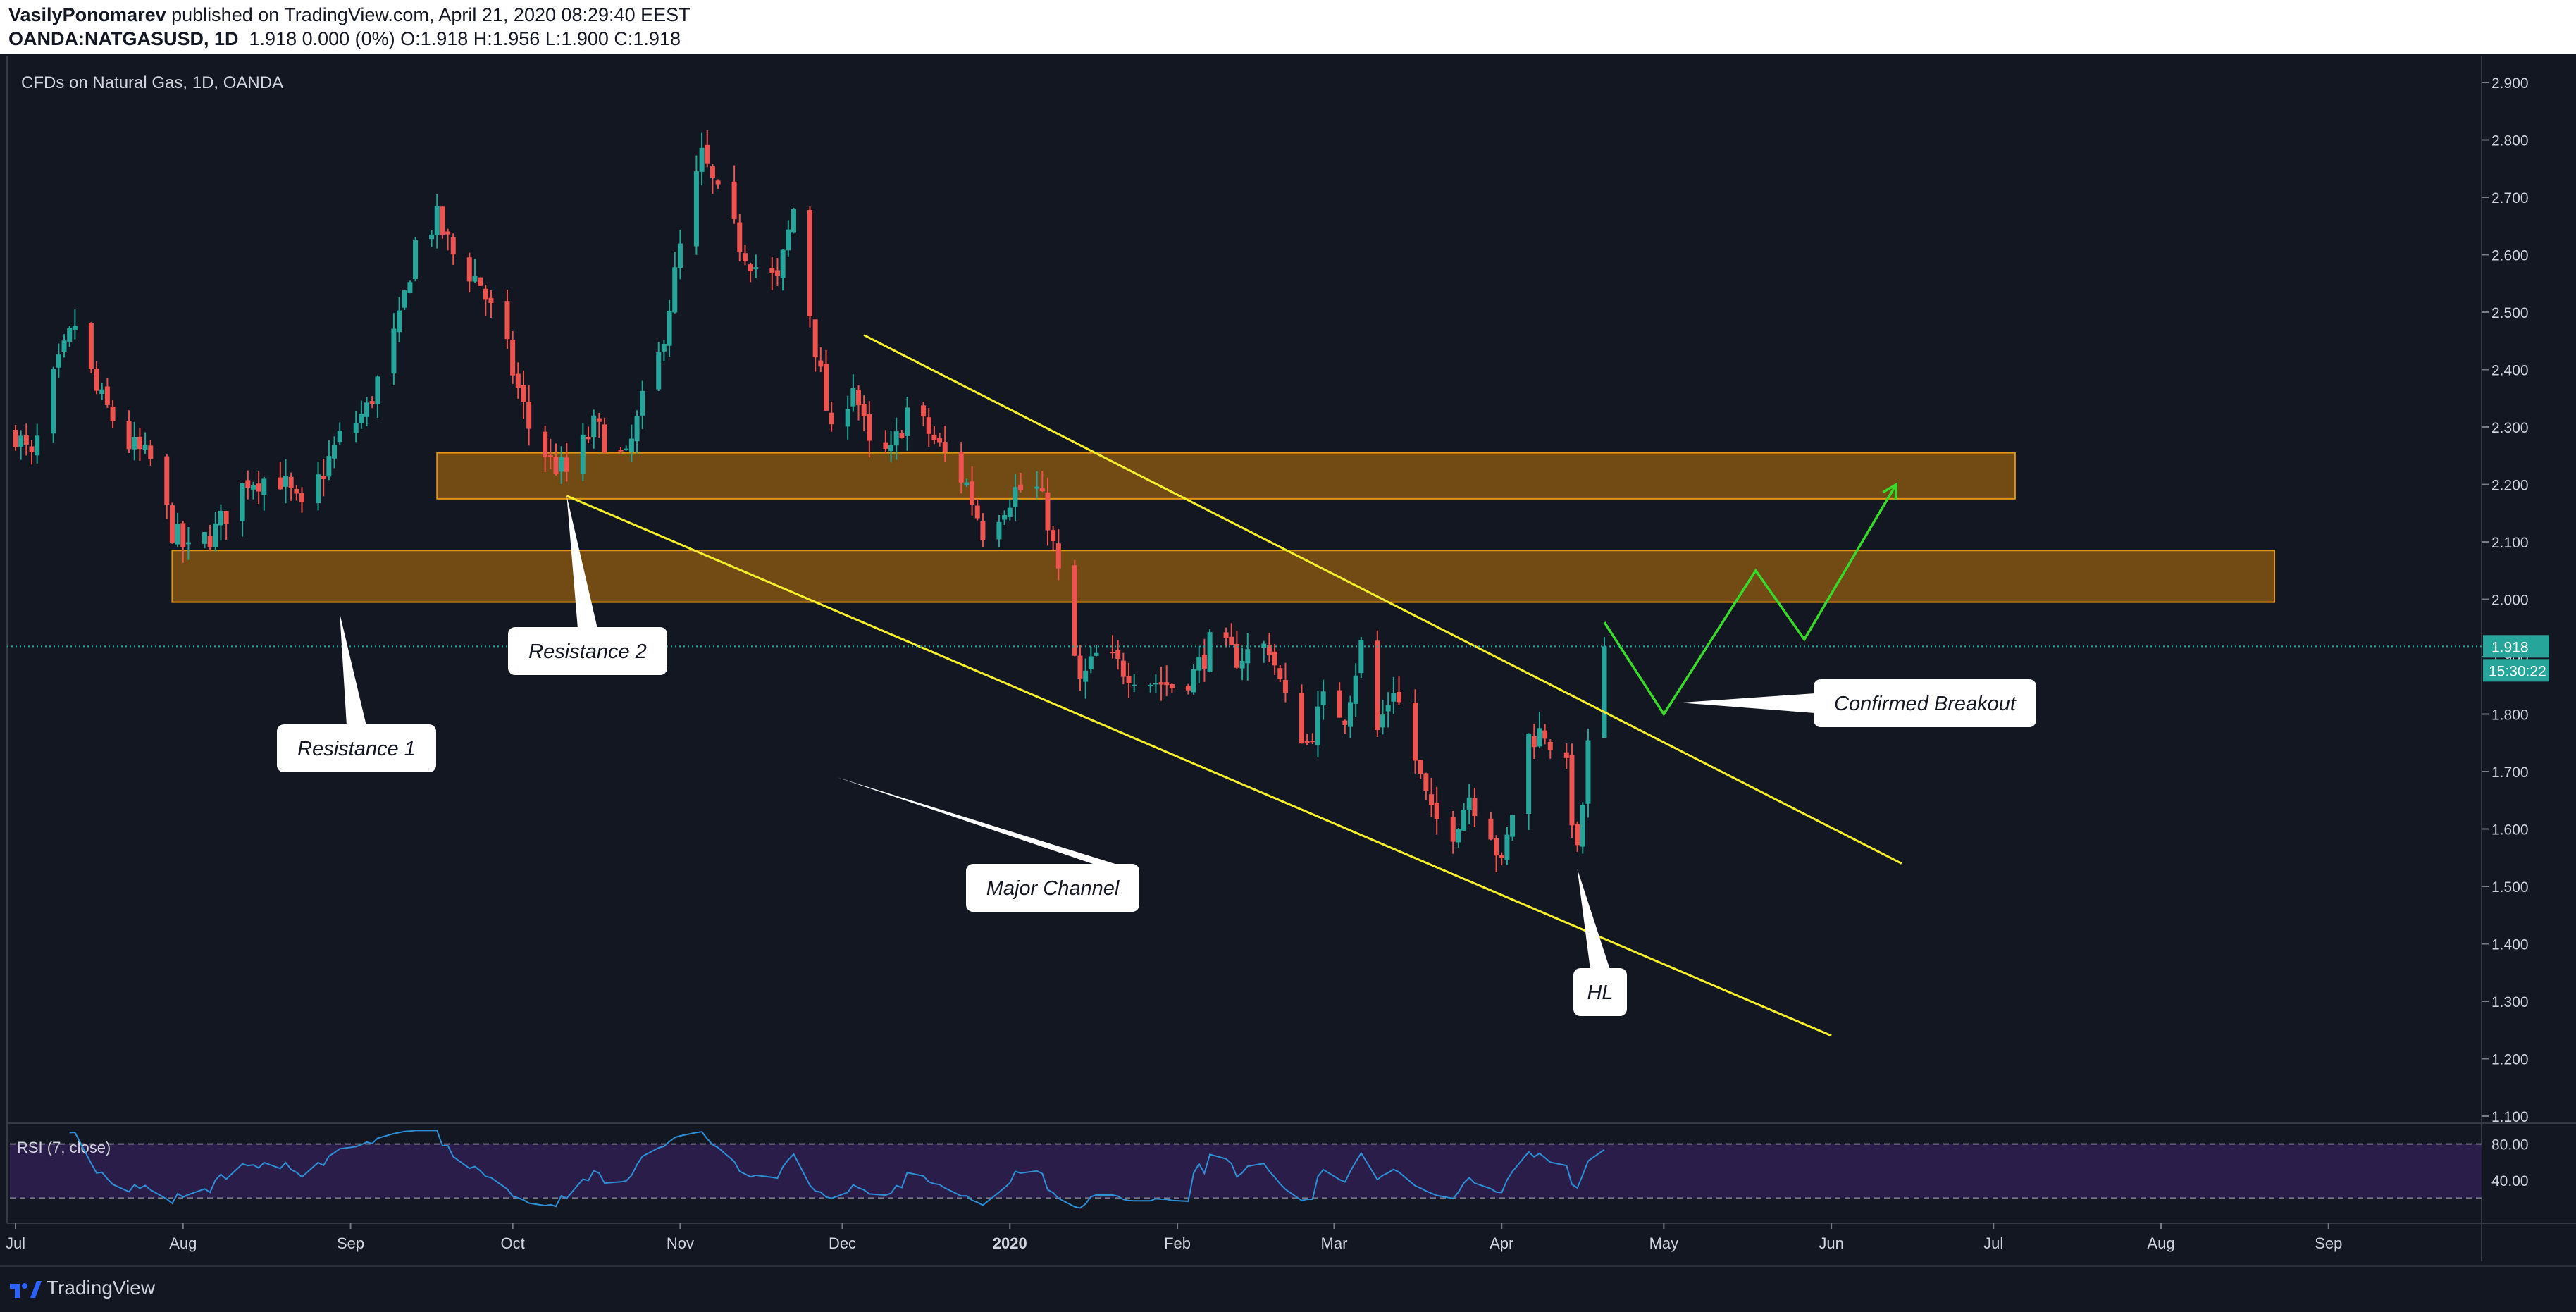  I want to click on annotation-callout: Confirmed Breakout, so click(1858, 703).